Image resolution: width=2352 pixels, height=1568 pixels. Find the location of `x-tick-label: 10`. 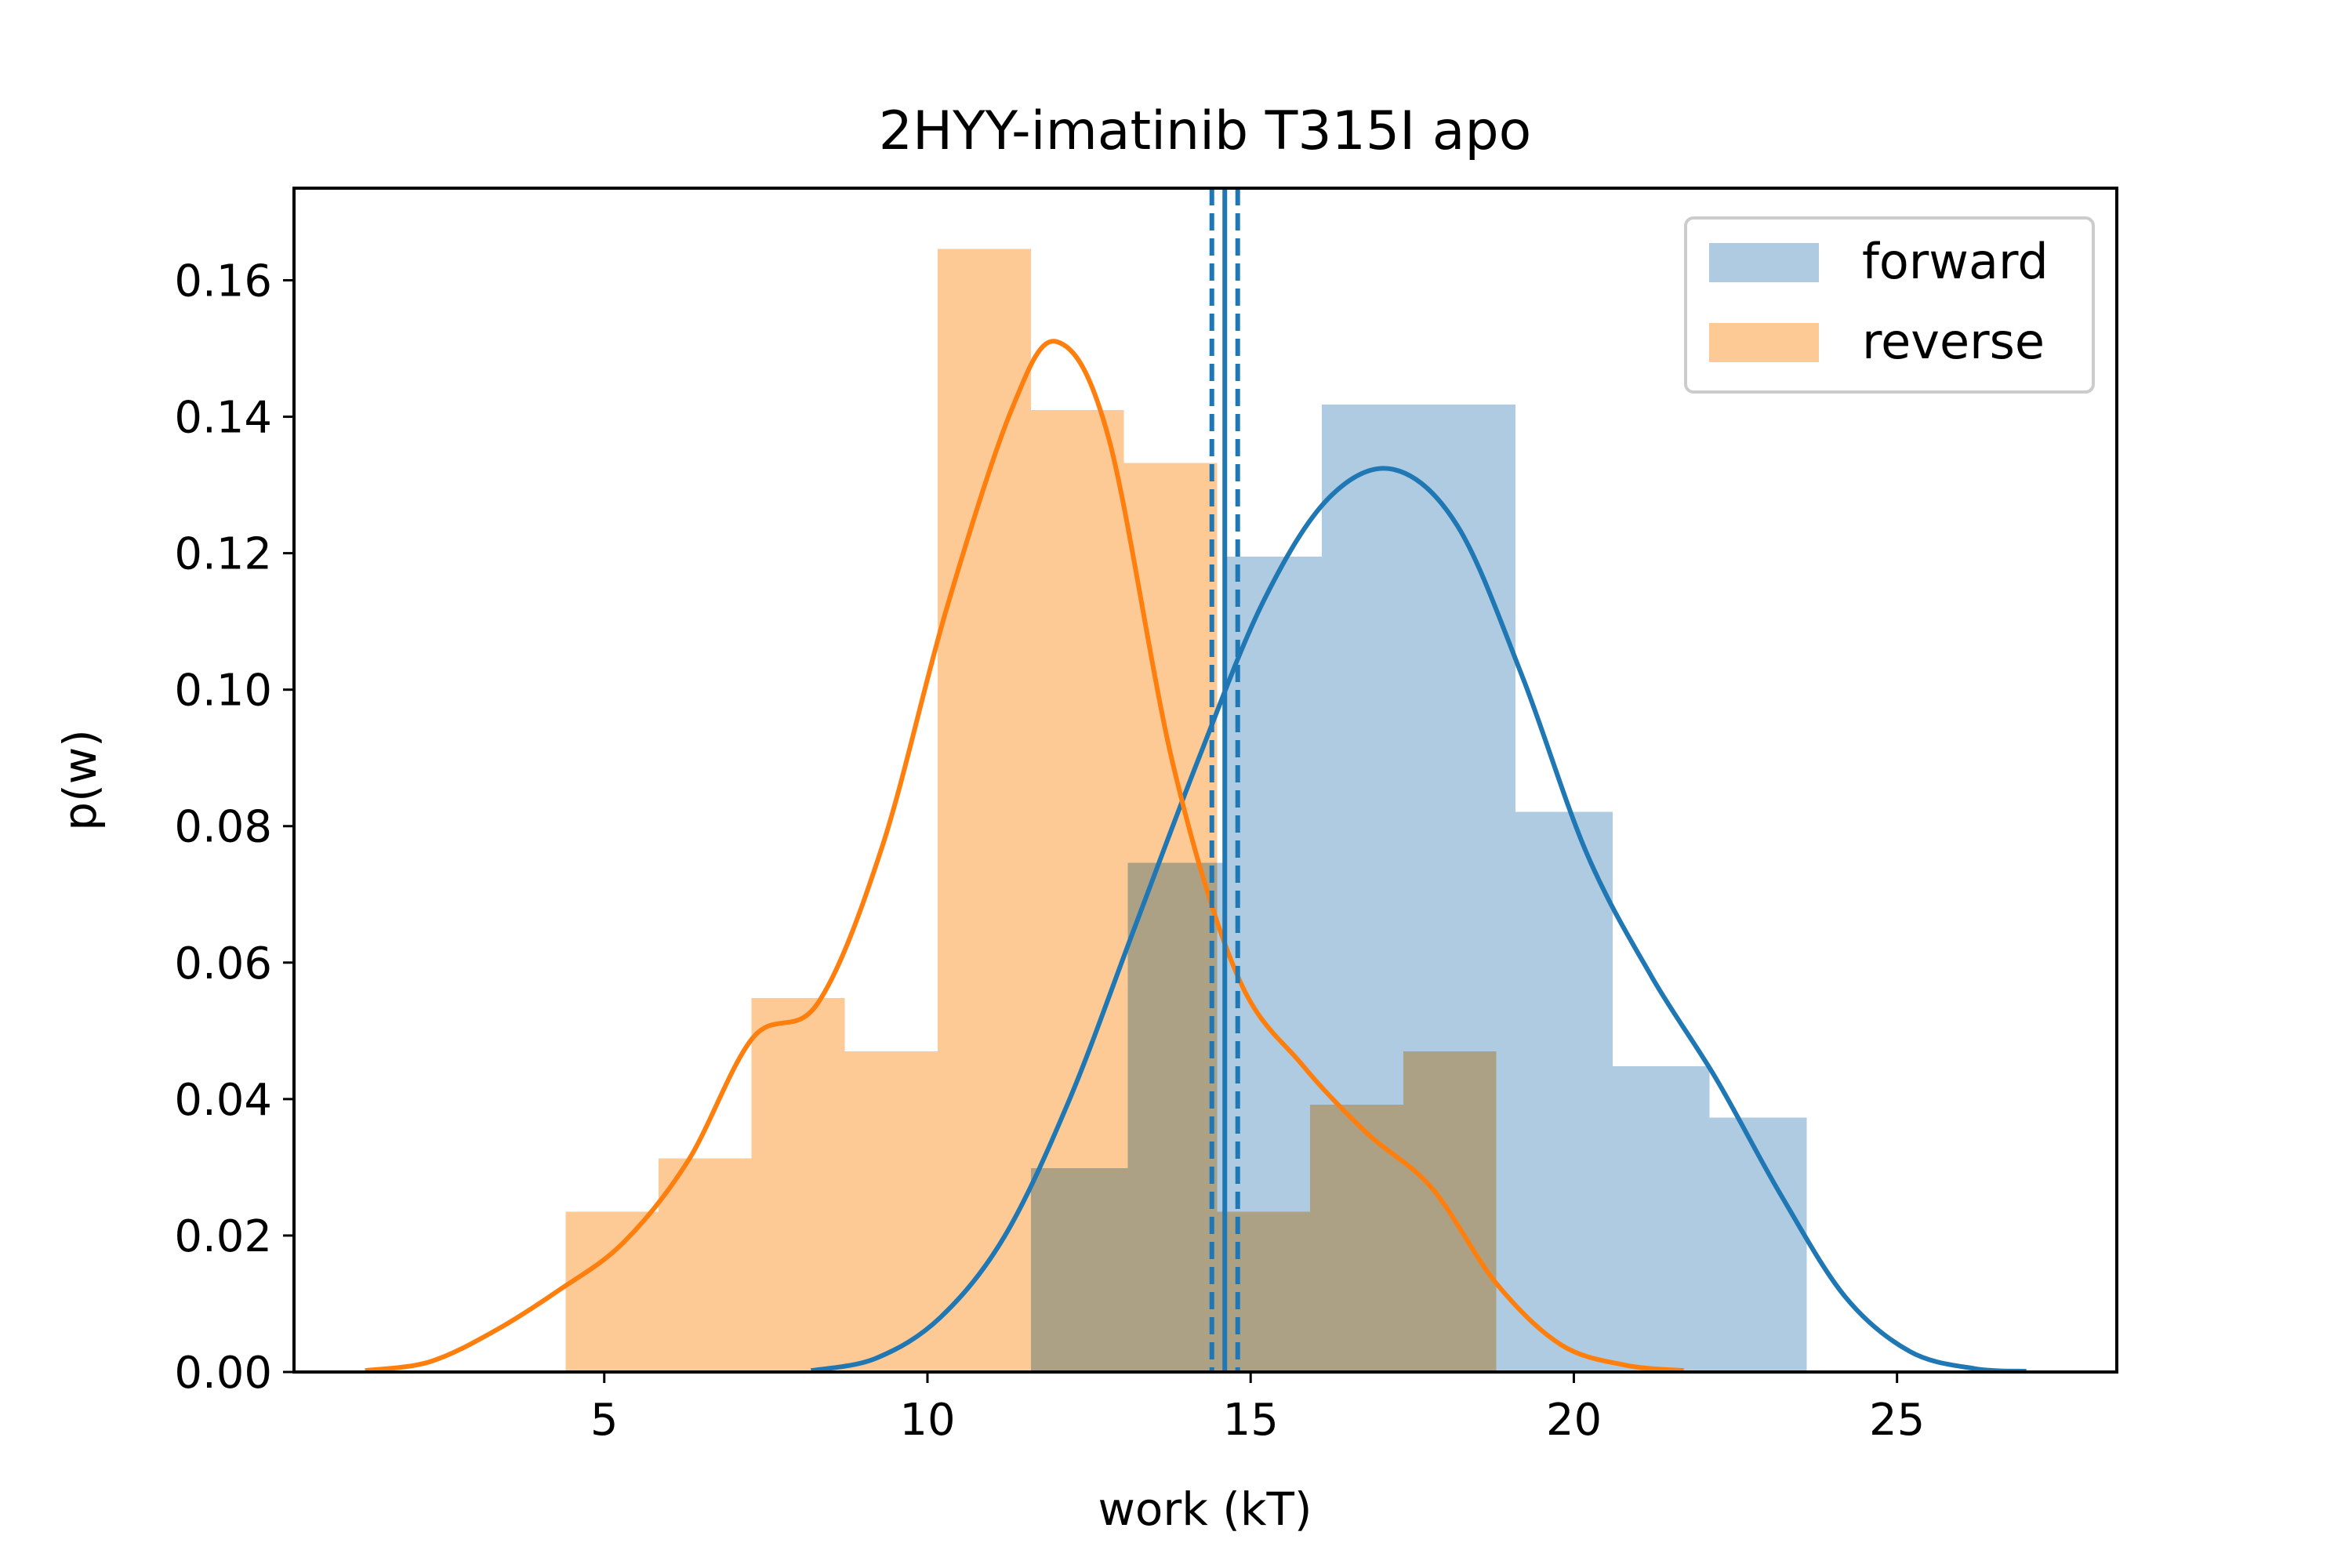

x-tick-label: 10 is located at coordinates (927, 1420).